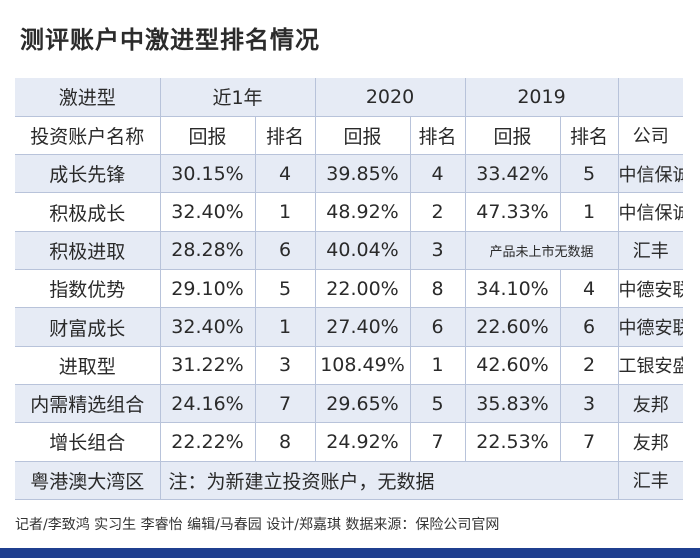 The height and width of the screenshot is (558, 700). Describe the element at coordinates (208, 289) in the screenshot. I see `return-1y: 29.10%` at that location.